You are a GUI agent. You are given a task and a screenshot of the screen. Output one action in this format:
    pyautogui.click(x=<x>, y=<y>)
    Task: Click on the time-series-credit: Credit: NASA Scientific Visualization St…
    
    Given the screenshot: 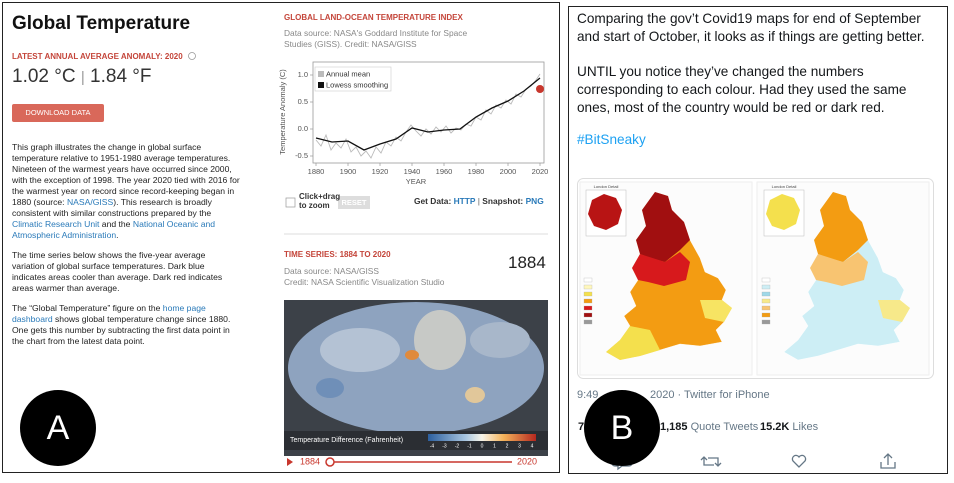 What is the action you would take?
    pyautogui.click(x=364, y=282)
    